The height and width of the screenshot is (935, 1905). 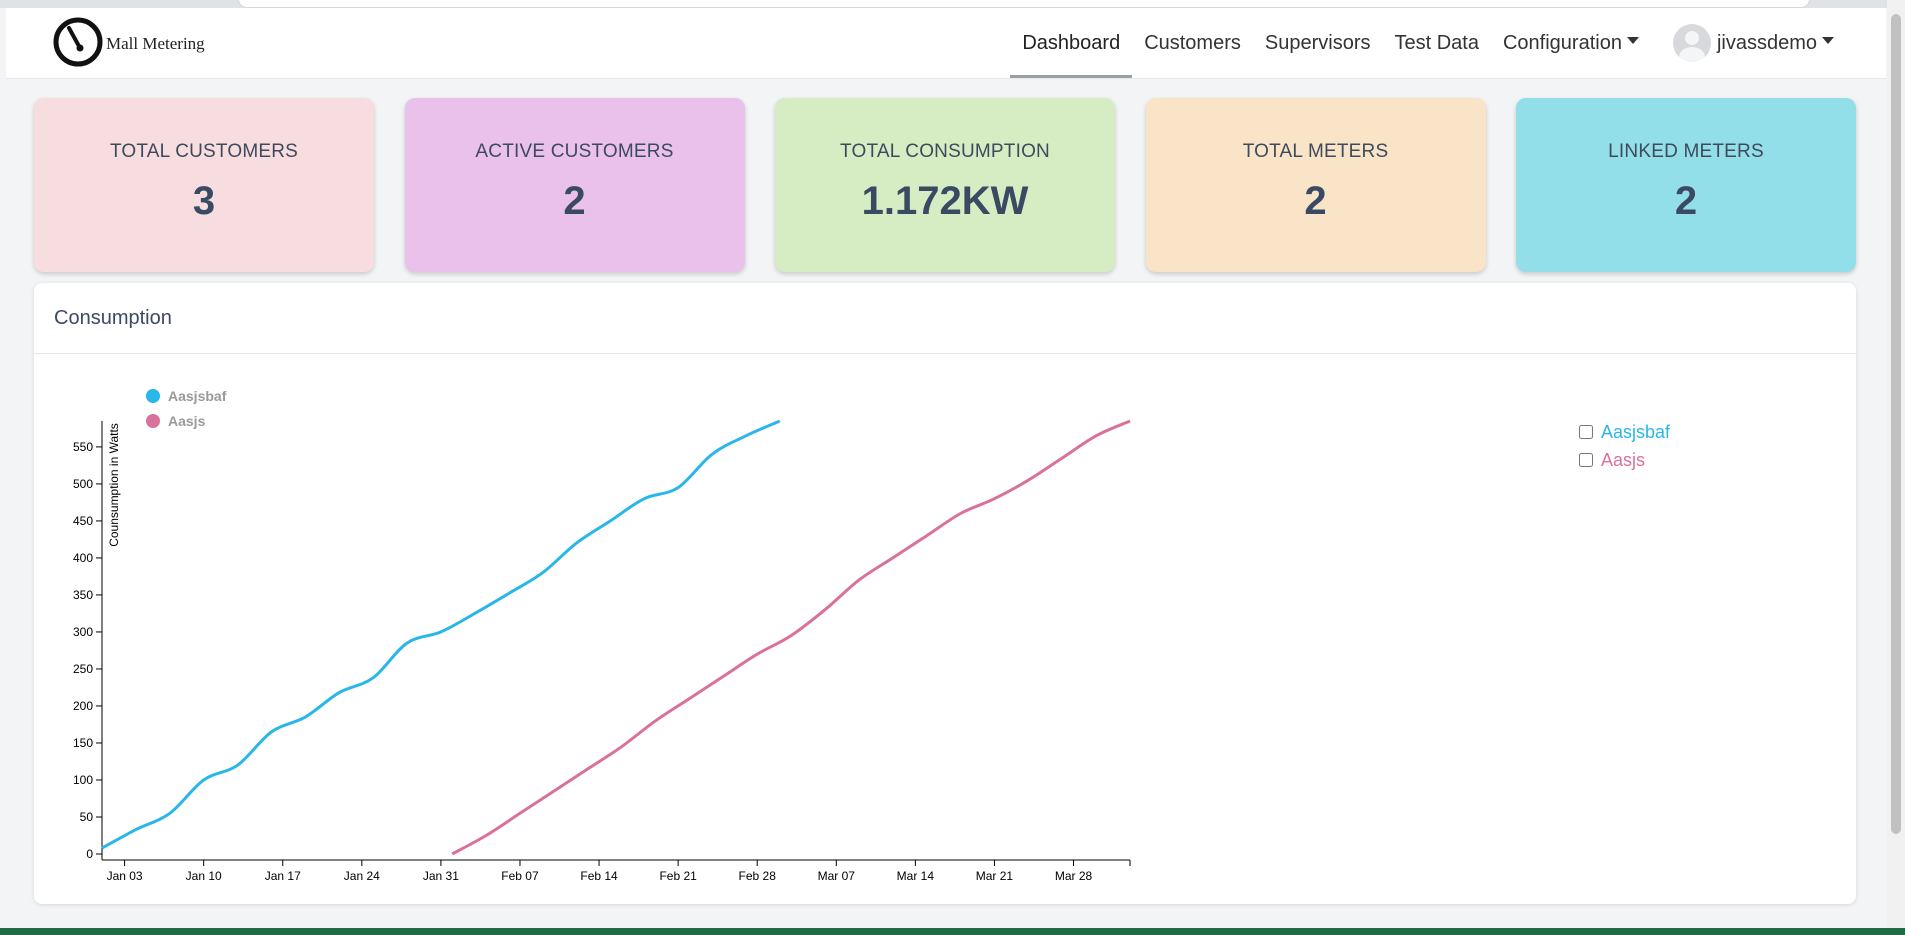 I want to click on y-axis-label: Counsumption in Watts, so click(x=114, y=485).